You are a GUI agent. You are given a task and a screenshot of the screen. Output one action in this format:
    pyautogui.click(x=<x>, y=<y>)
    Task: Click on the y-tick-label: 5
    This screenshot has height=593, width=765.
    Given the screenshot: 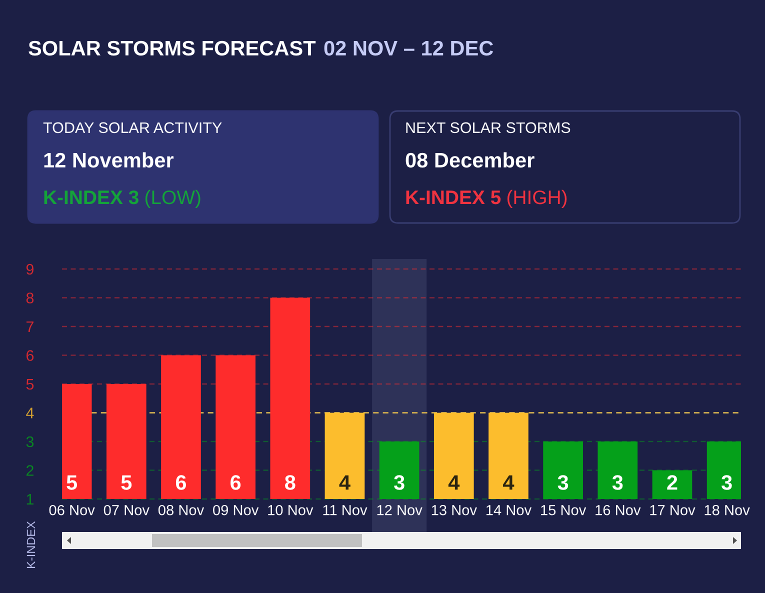 What is the action you would take?
    pyautogui.click(x=30, y=384)
    